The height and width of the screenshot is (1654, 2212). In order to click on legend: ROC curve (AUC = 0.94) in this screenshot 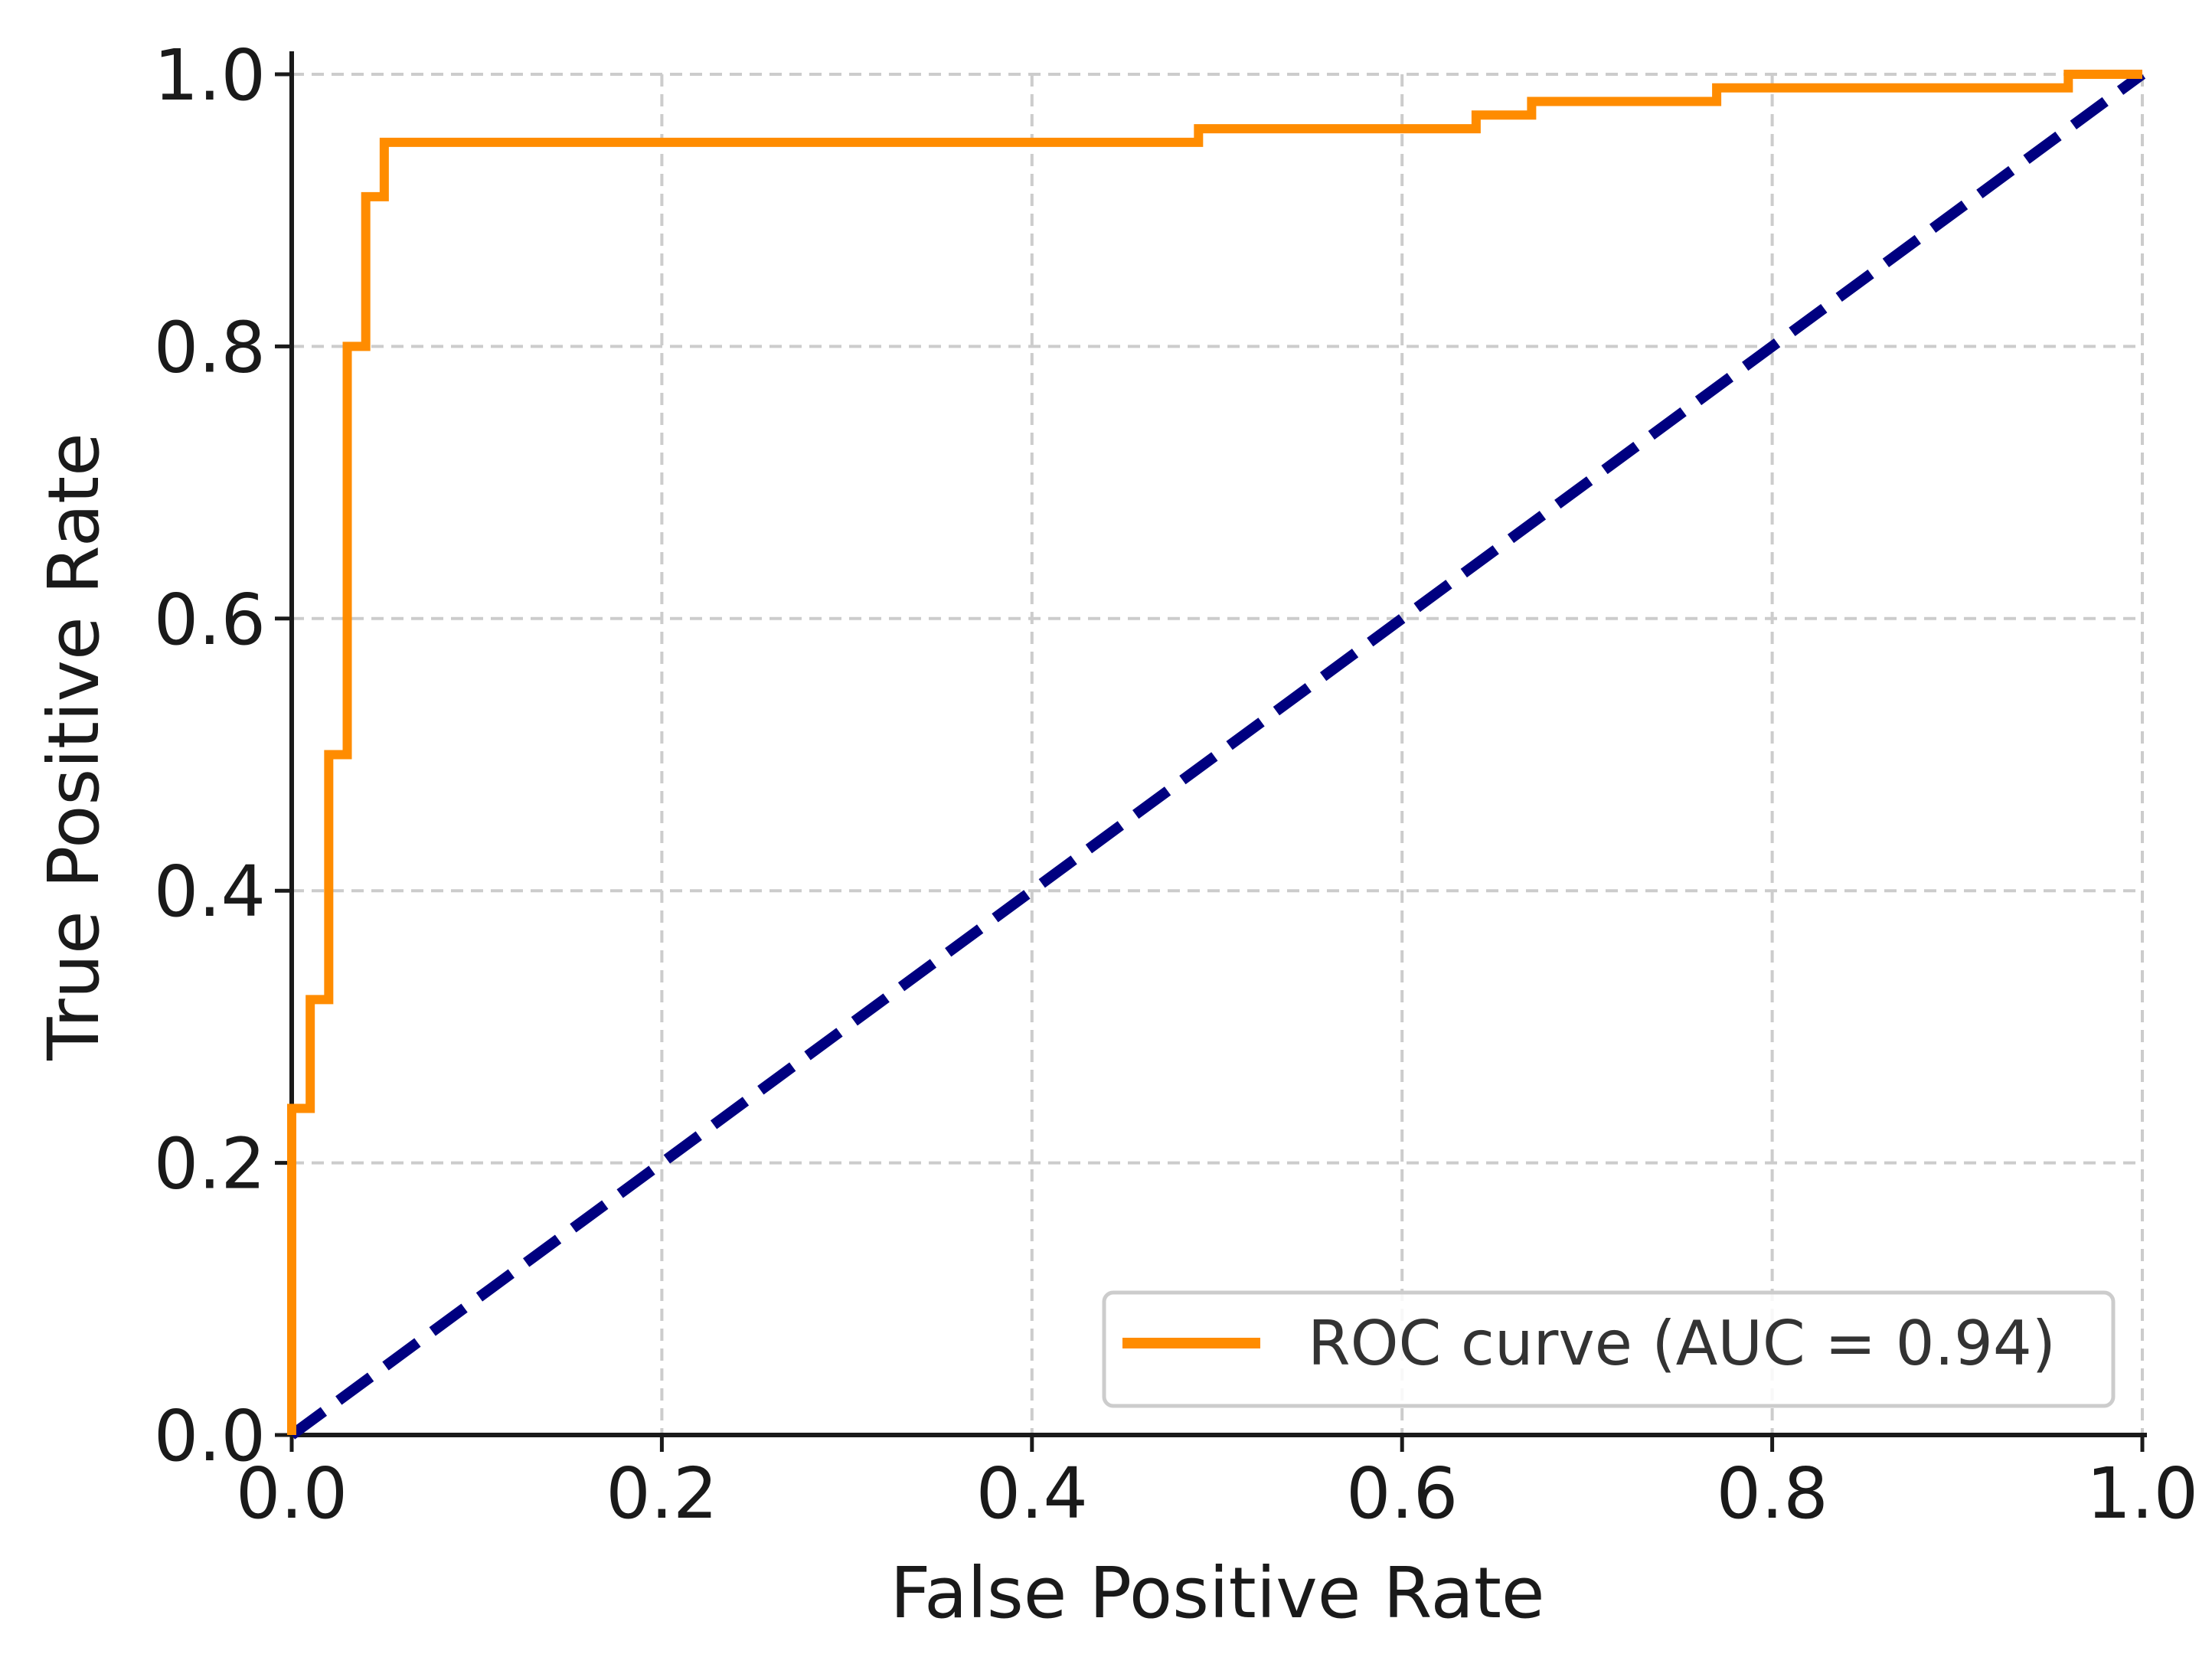, I will do `click(1609, 1349)`.